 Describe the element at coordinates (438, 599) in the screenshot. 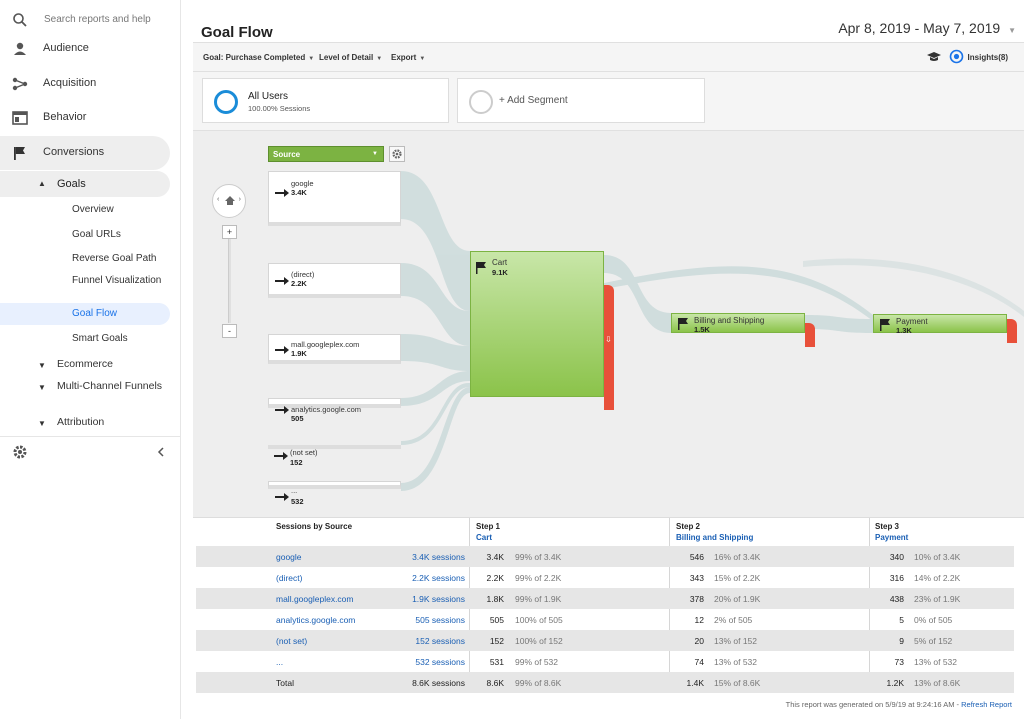

I see `sessions-cell: 1.9K sessions` at that location.